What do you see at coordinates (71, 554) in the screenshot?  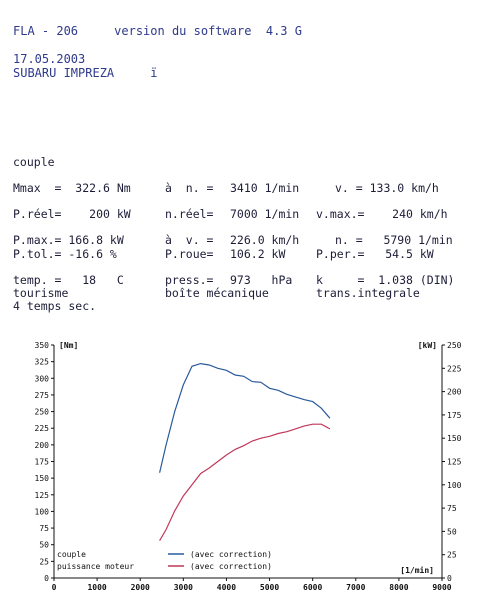 I see `legend-label-0: couple` at bounding box center [71, 554].